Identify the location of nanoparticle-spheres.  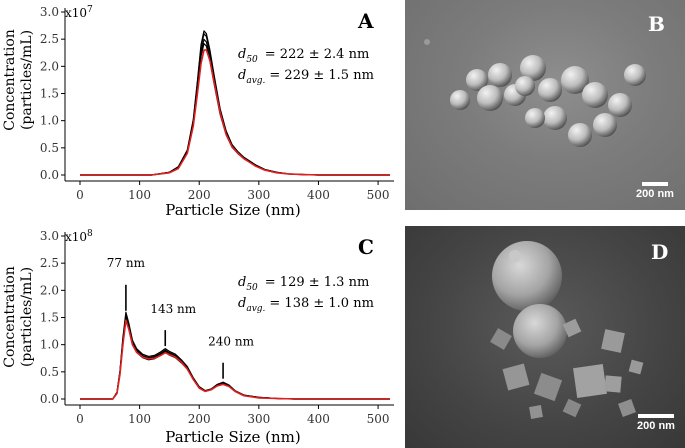
(535, 93).